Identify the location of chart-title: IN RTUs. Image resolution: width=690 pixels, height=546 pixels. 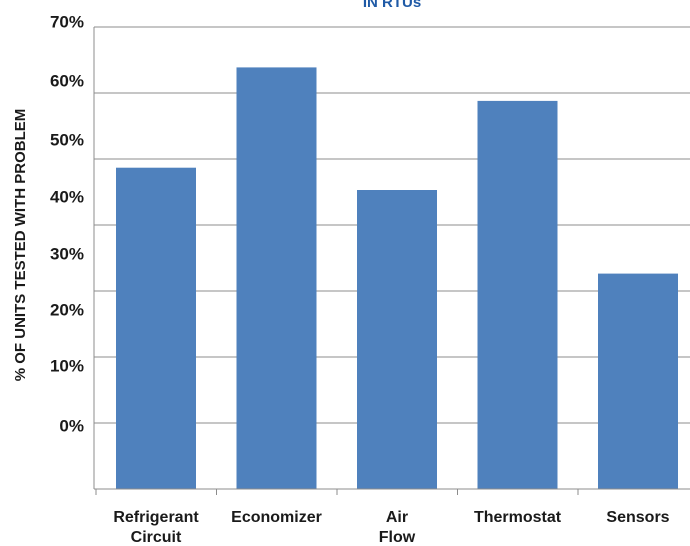
(392, 5).